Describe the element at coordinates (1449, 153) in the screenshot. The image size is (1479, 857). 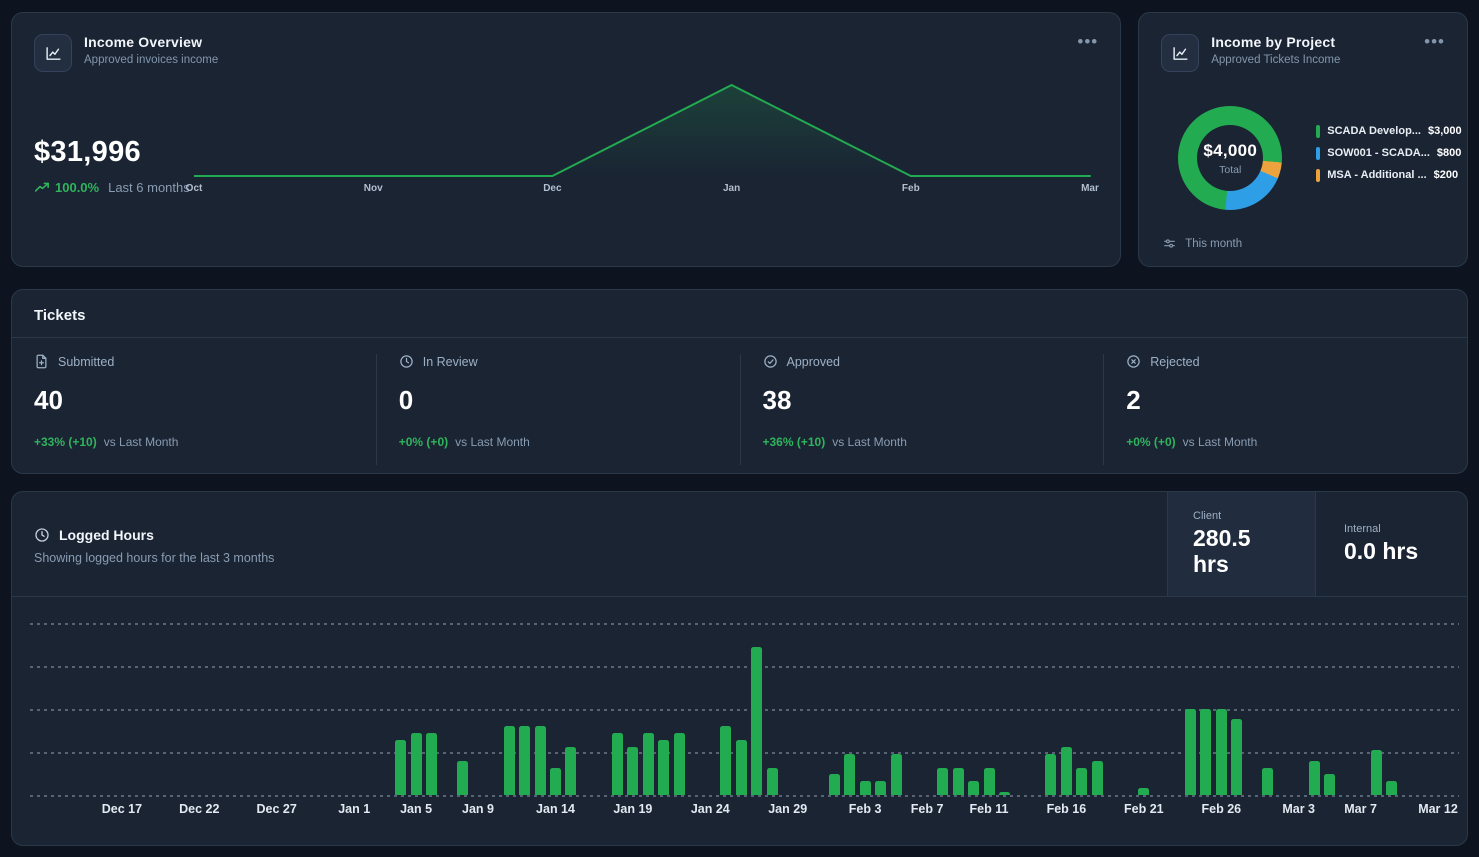
I see `legend-value: $800` at that location.